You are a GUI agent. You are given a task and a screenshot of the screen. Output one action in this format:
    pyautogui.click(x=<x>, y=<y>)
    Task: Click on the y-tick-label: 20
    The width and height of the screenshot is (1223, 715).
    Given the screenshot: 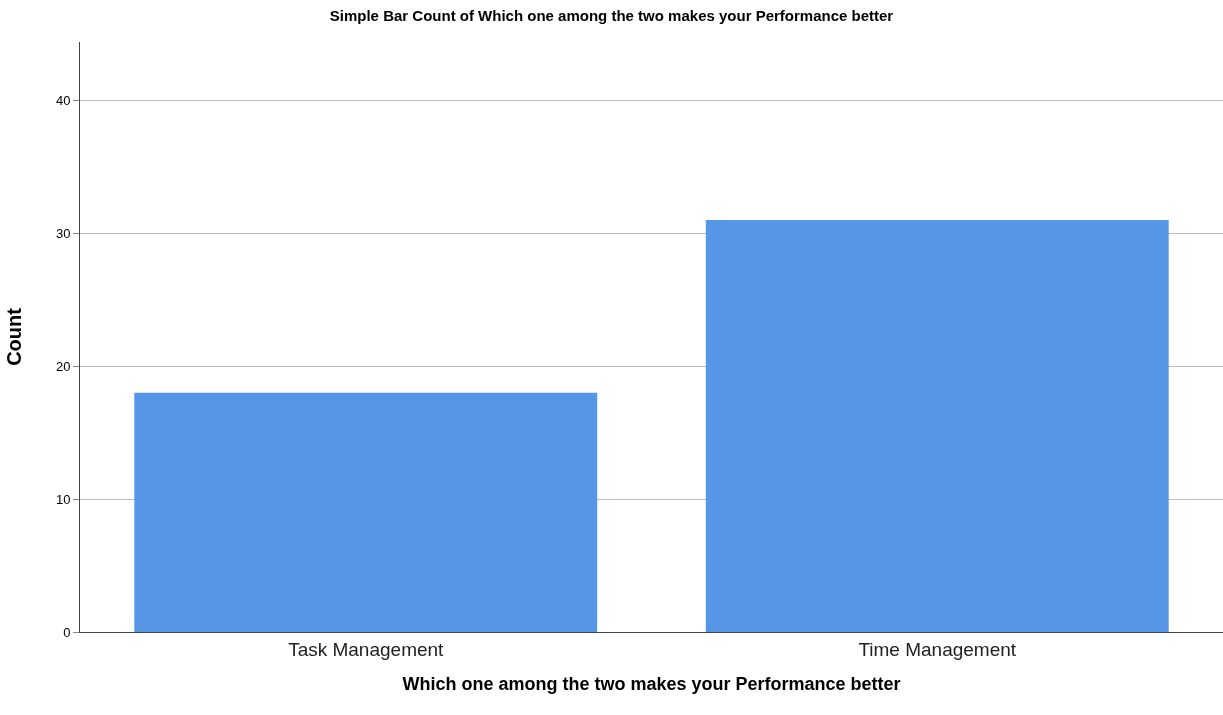 What is the action you would take?
    pyautogui.click(x=63, y=366)
    